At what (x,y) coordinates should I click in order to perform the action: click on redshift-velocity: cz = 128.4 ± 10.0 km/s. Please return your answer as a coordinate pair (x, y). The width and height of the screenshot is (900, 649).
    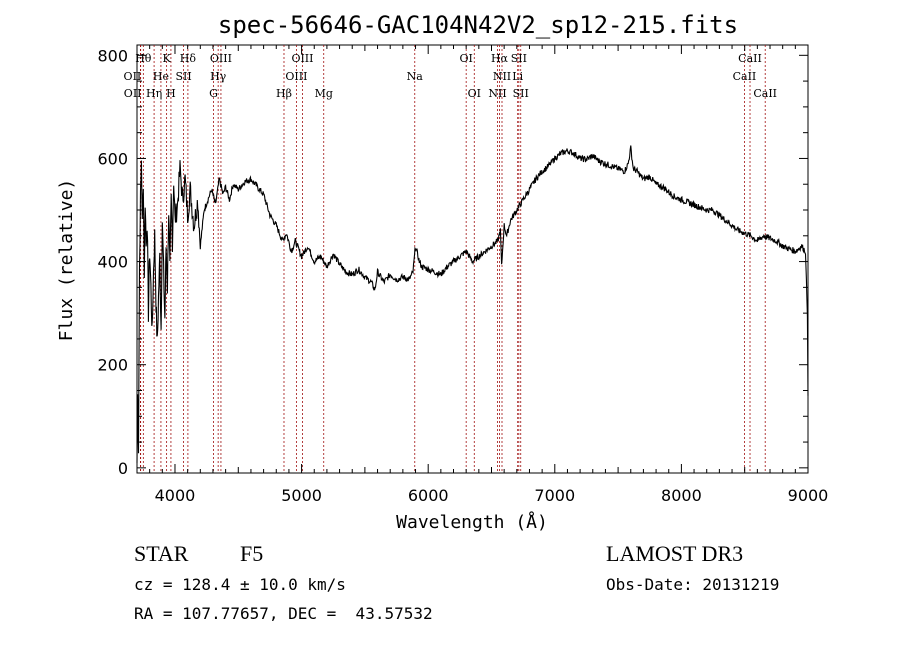
    Looking at the image, I should click on (240, 584).